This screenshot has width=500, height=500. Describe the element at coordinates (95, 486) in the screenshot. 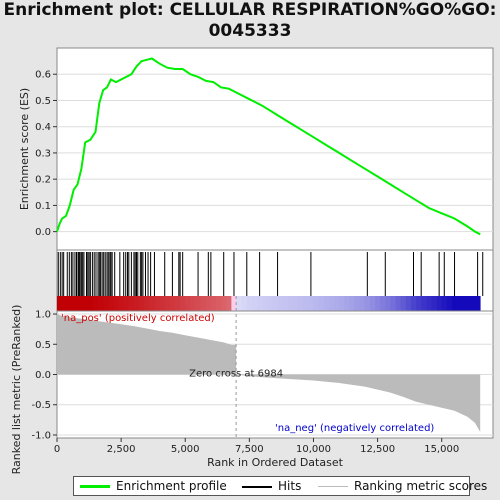

I see `legend-swatch-enrichment` at that location.